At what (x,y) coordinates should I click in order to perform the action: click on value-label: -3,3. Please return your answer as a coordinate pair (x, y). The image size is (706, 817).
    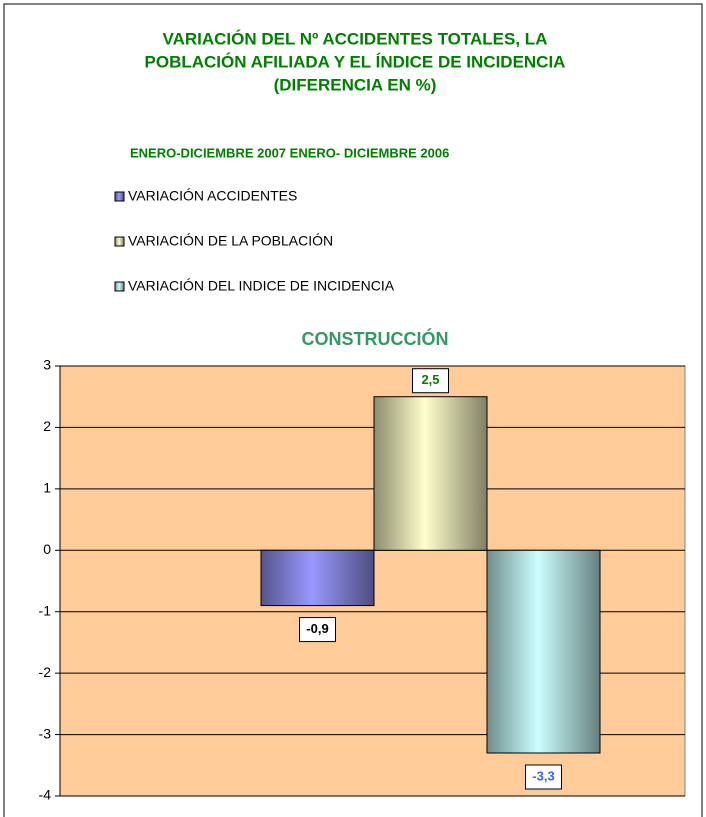
    Looking at the image, I should click on (543, 775).